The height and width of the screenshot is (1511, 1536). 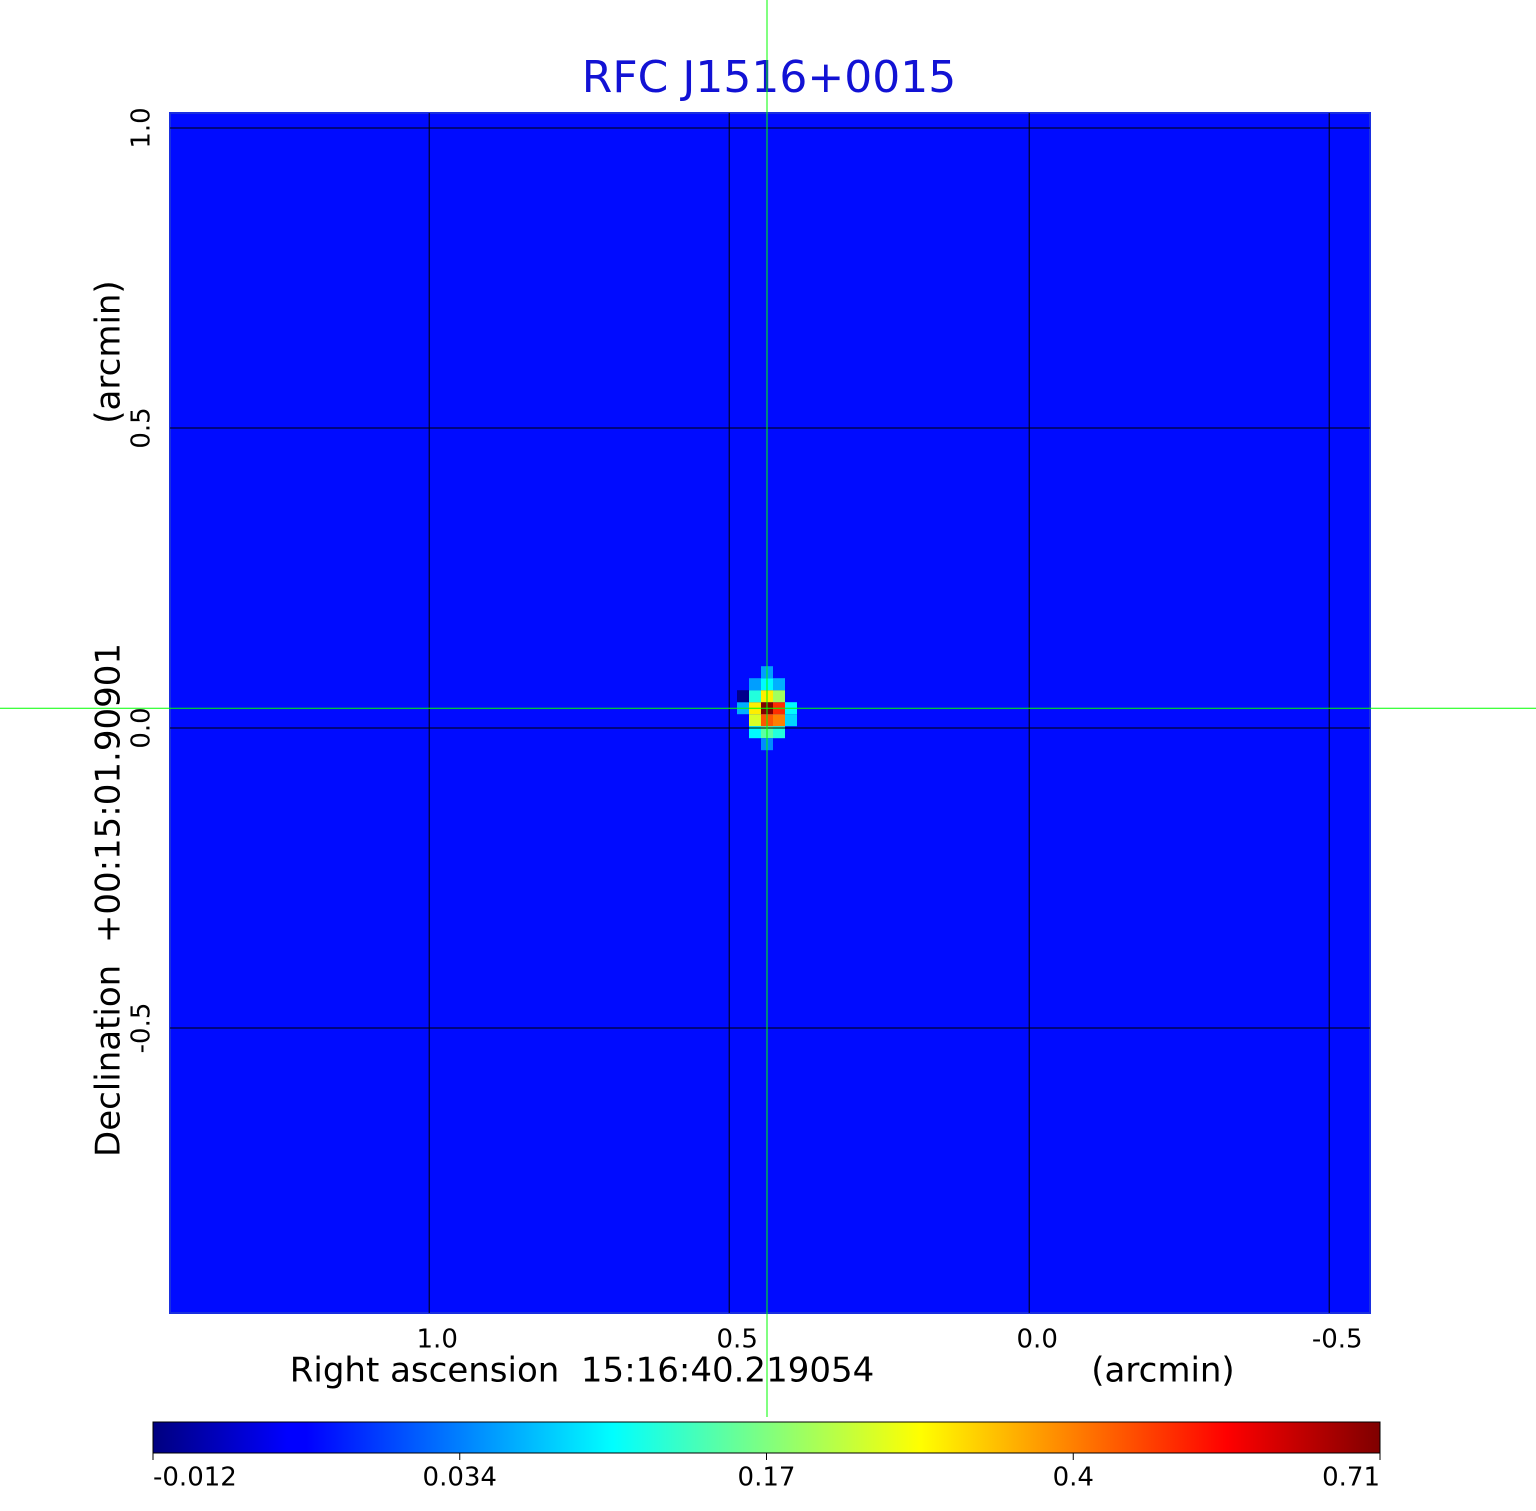 I want to click on colorbar-tick-label: 0.034, so click(x=460, y=1478).